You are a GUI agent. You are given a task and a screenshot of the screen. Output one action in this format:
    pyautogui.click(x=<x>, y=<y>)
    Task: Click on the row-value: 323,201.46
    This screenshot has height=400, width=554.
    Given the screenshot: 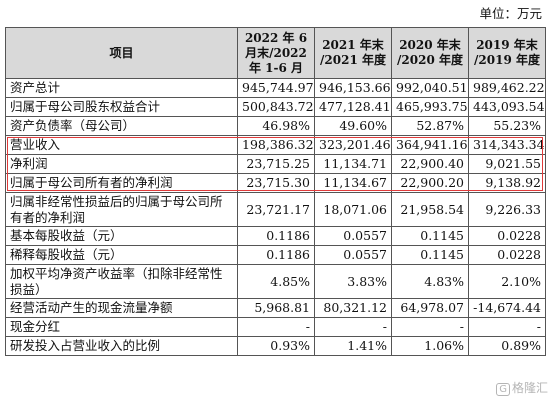 What is the action you would take?
    pyautogui.click(x=353, y=145)
    